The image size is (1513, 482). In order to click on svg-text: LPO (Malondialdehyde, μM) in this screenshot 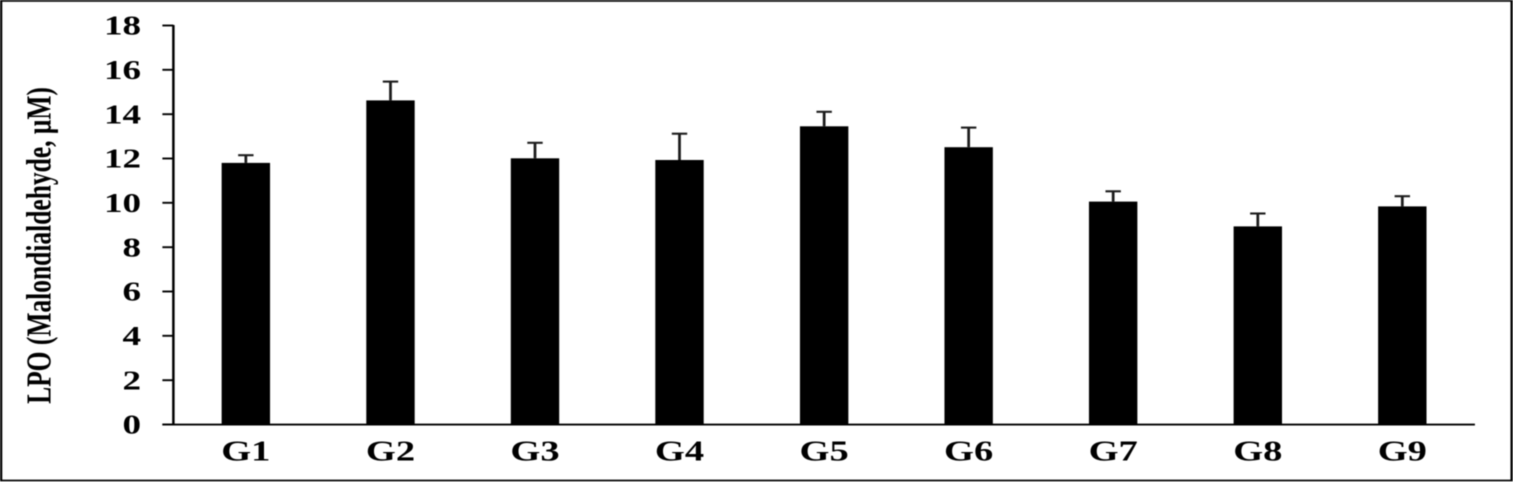, I will do `click(38, 245)`.